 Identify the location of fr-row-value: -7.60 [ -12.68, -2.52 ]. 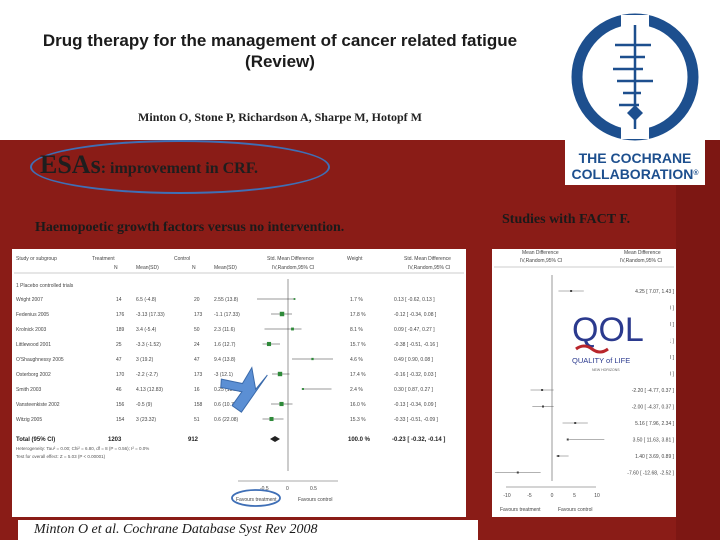
(650, 474).